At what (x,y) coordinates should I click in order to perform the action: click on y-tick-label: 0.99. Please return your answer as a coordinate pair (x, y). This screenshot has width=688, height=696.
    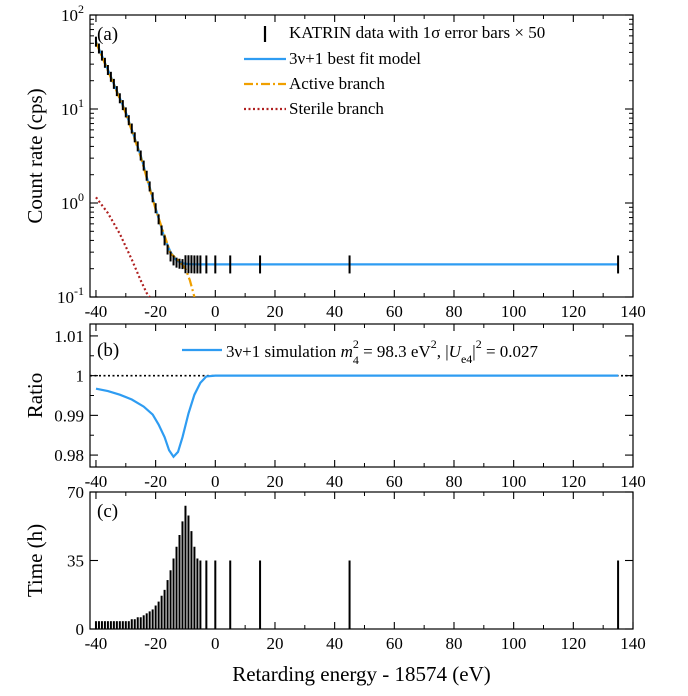
    Looking at the image, I should click on (69, 415).